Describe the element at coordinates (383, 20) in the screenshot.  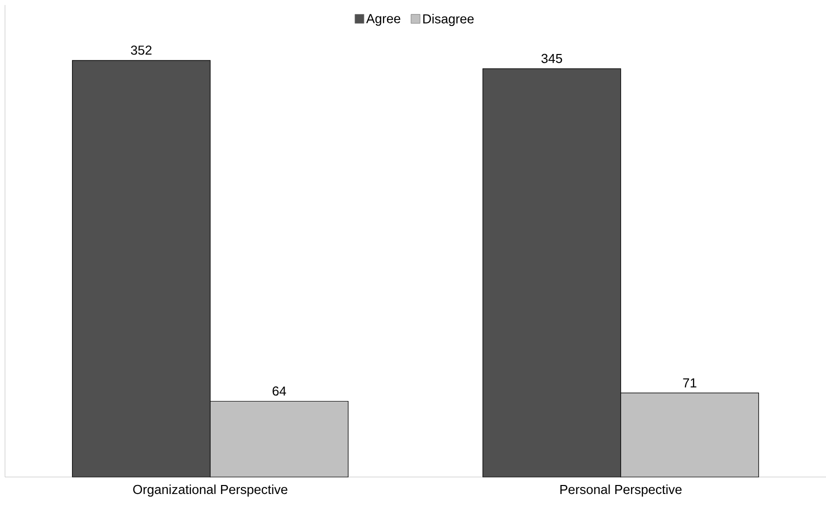
I see `legend-label: Agree` at that location.